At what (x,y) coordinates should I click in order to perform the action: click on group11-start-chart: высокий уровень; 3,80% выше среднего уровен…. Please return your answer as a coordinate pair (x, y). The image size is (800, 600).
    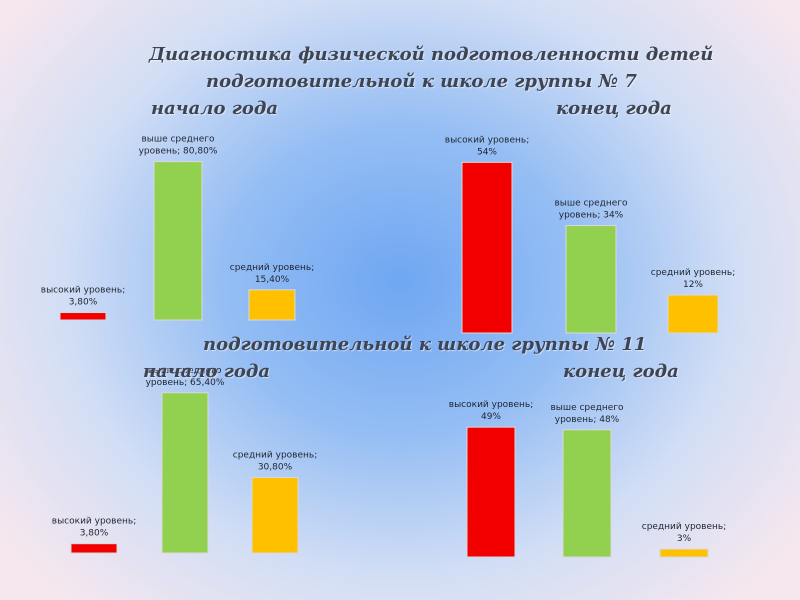
    Looking at the image, I should click on (184, 460).